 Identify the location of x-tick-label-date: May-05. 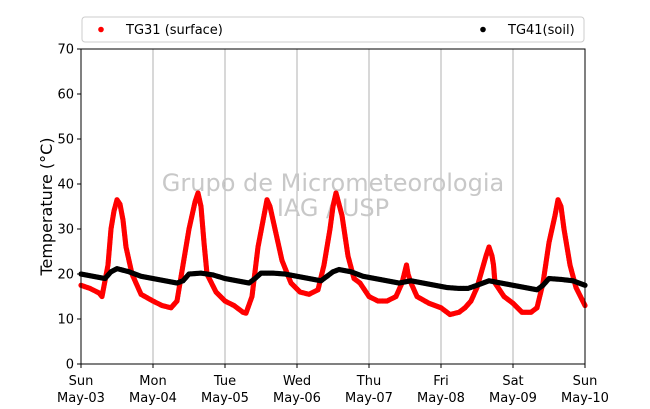
(225, 398).